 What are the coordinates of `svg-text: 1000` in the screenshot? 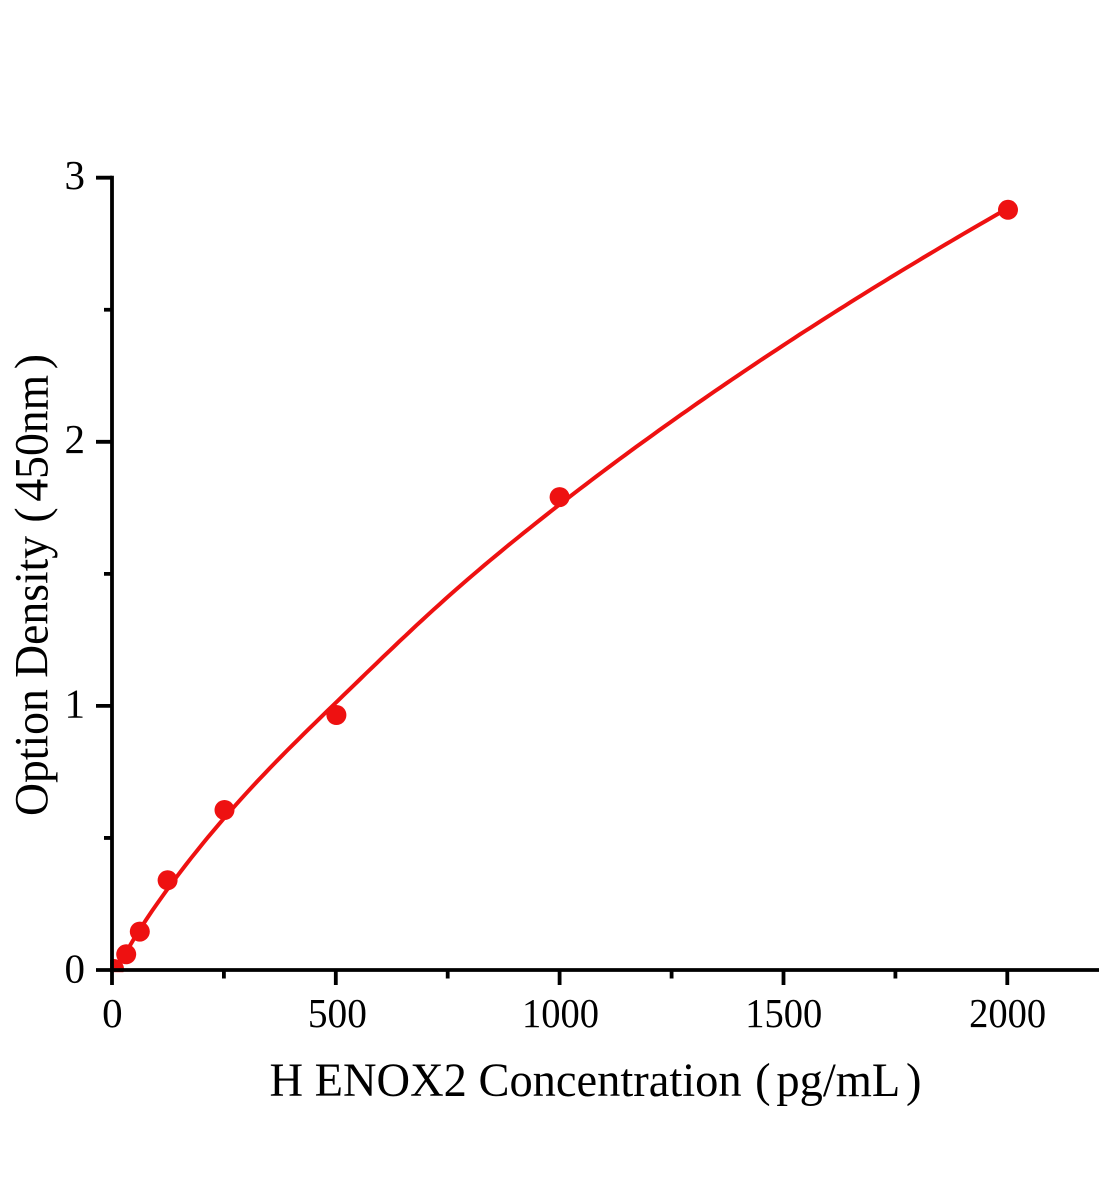 It's located at (560, 1013).